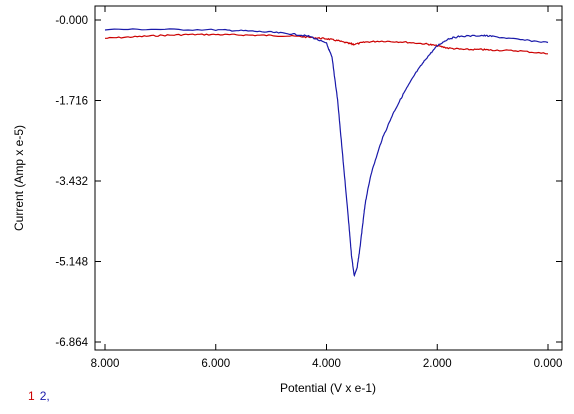 The image size is (574, 414). I want to click on y-tick-label: -1.716, so click(71, 102).